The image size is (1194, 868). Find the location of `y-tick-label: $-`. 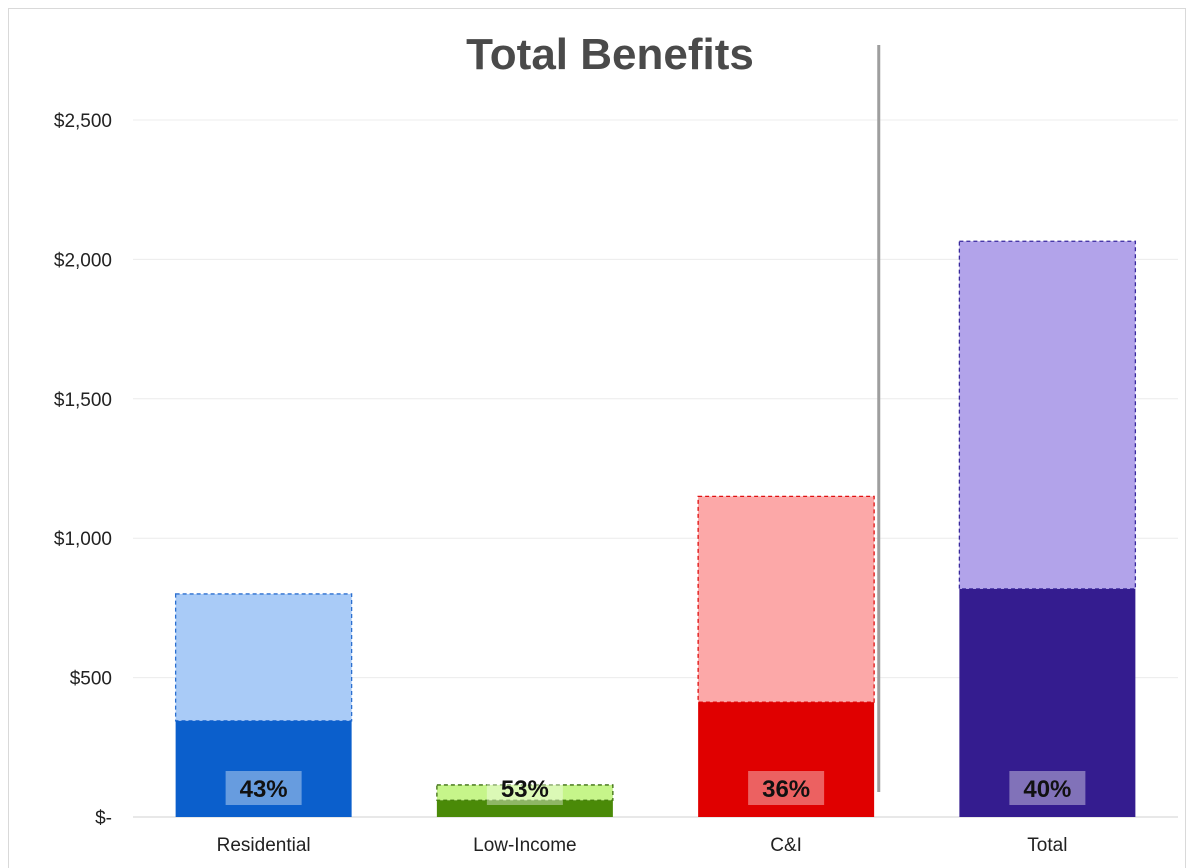

y-tick-label: $- is located at coordinates (103, 818).